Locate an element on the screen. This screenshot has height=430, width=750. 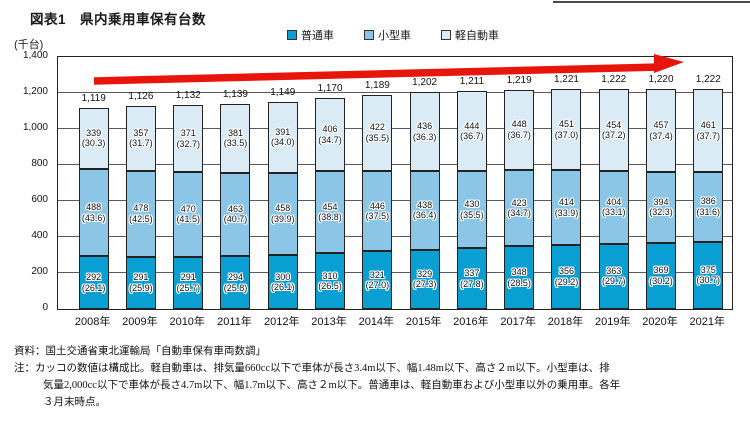
segment-share: (25.9) is located at coordinates (141, 287).